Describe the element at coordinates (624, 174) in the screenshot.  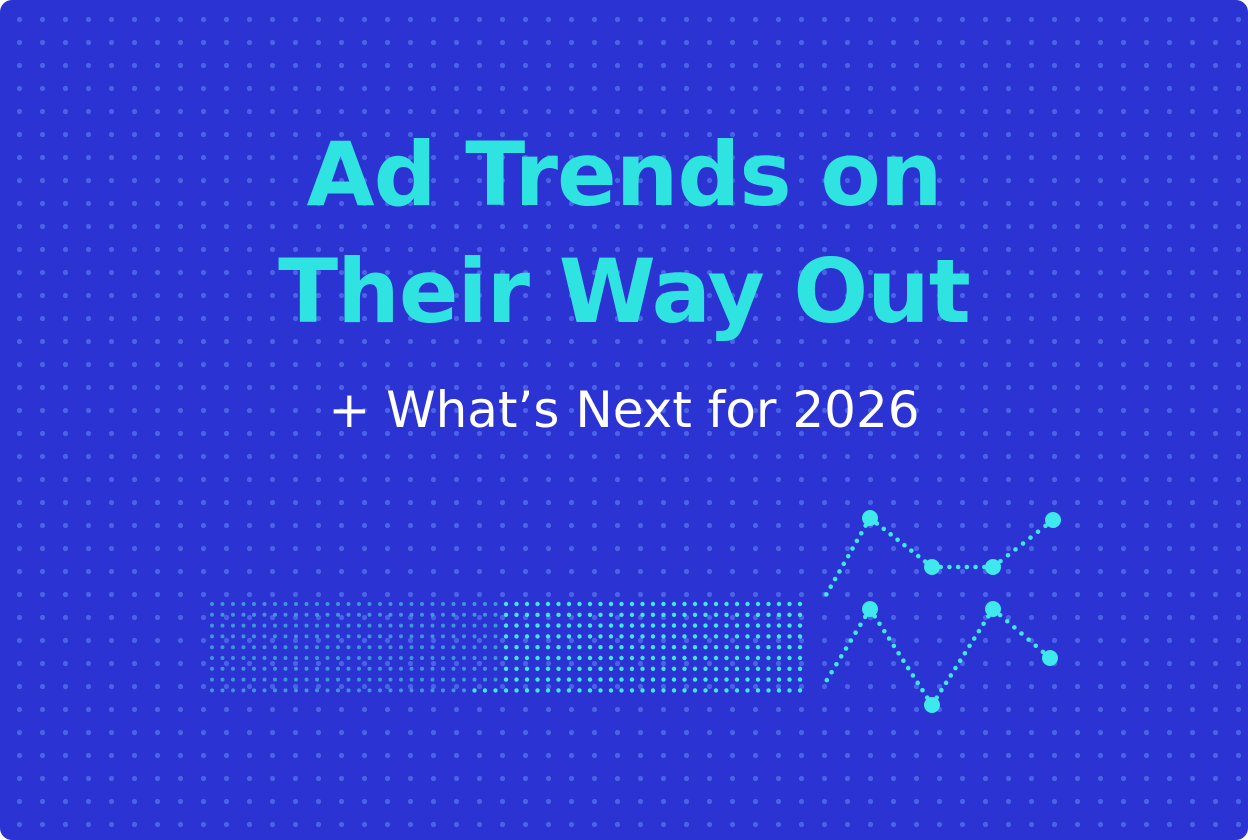
I see `title-line: Ad Trends on` at that location.